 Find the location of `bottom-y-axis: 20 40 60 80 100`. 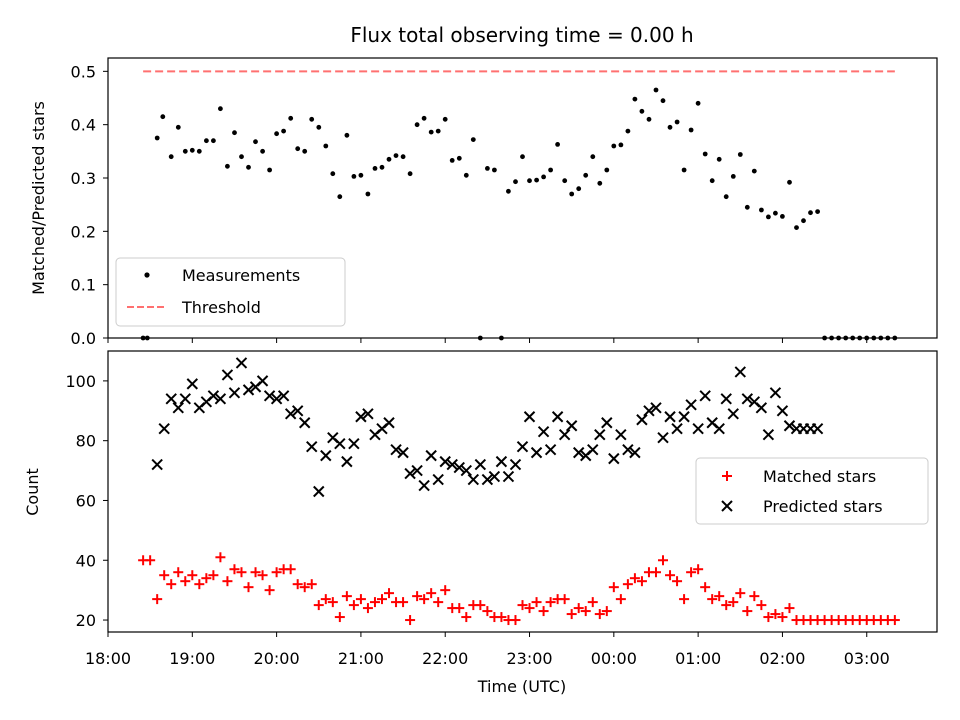

bottom-y-axis: 20 40 60 80 100 is located at coordinates (86, 501).